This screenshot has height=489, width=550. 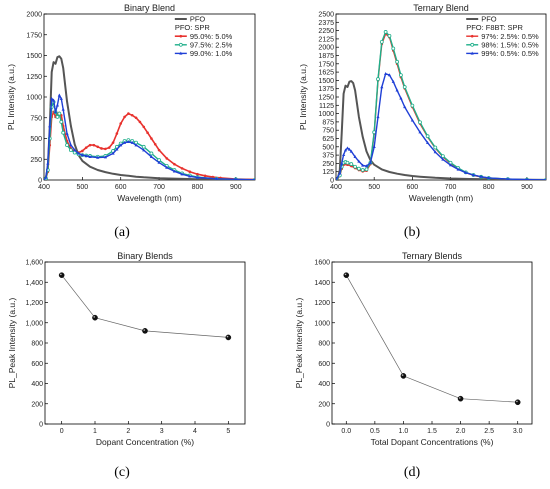 What do you see at coordinates (328, 122) in the screenshot?
I see `y-tick-label: 875` at bounding box center [328, 122].